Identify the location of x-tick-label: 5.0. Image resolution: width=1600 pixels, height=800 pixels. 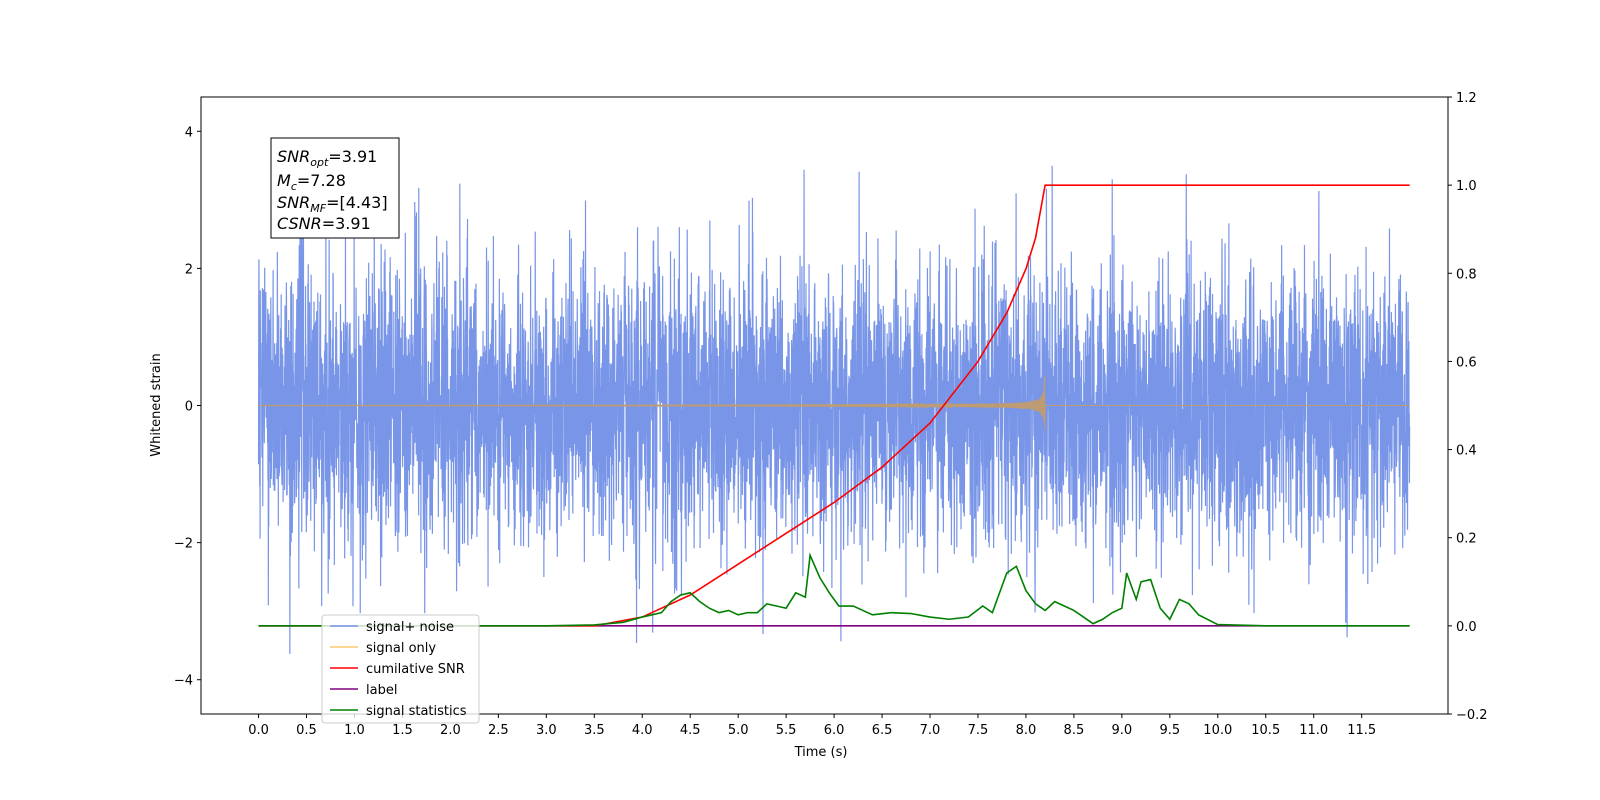
(738, 730).